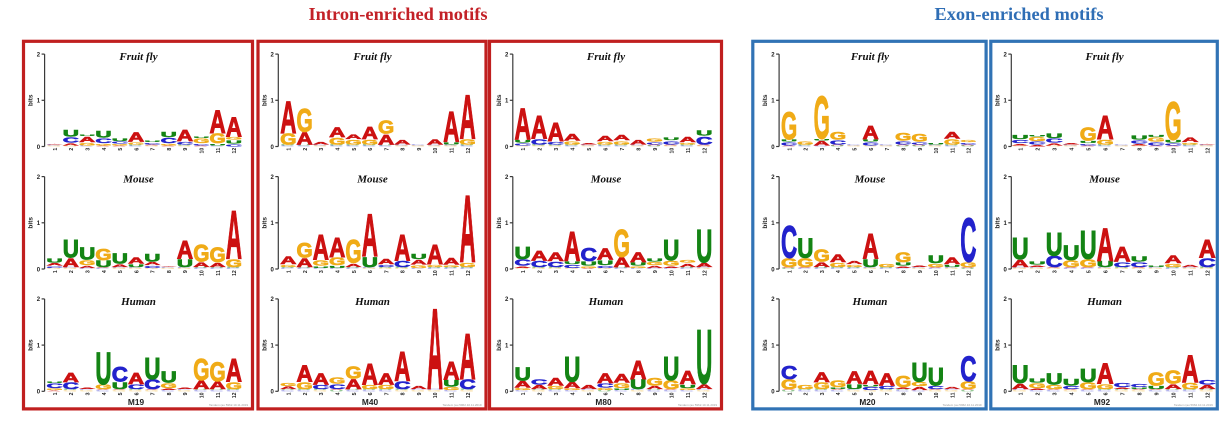 The width and height of the screenshot is (1232, 430). What do you see at coordinates (773, 393) in the screenshot?
I see `svg-text: 0` at bounding box center [773, 393].